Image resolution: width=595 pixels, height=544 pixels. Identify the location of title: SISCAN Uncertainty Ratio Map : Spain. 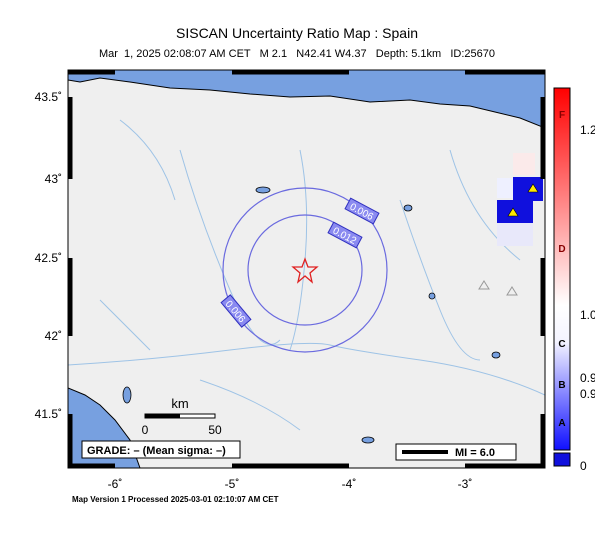
(297, 33).